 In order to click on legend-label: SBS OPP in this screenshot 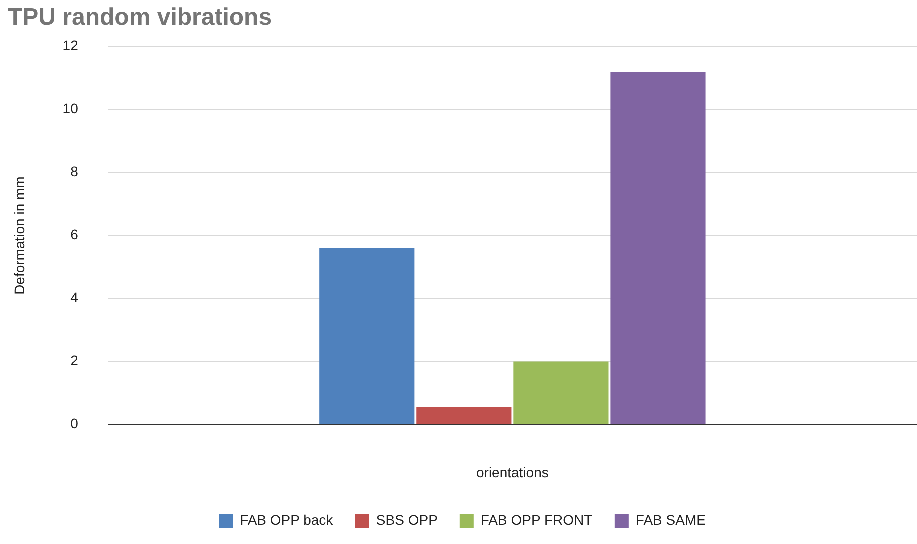, I will do `click(407, 520)`.